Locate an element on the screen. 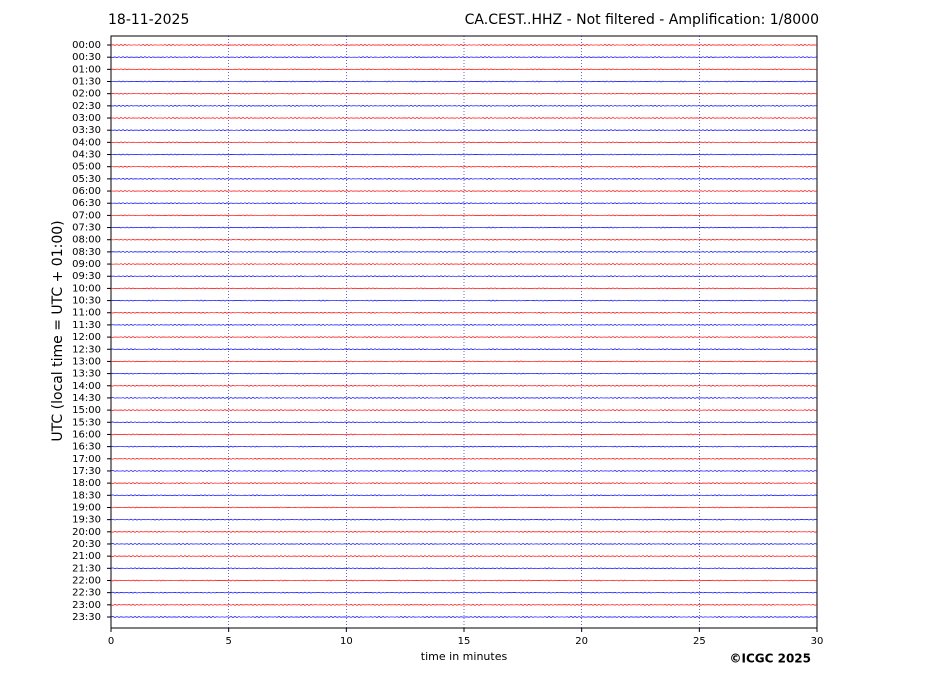 The height and width of the screenshot is (696, 927). y-tick-label: 11:00 is located at coordinates (86, 313).